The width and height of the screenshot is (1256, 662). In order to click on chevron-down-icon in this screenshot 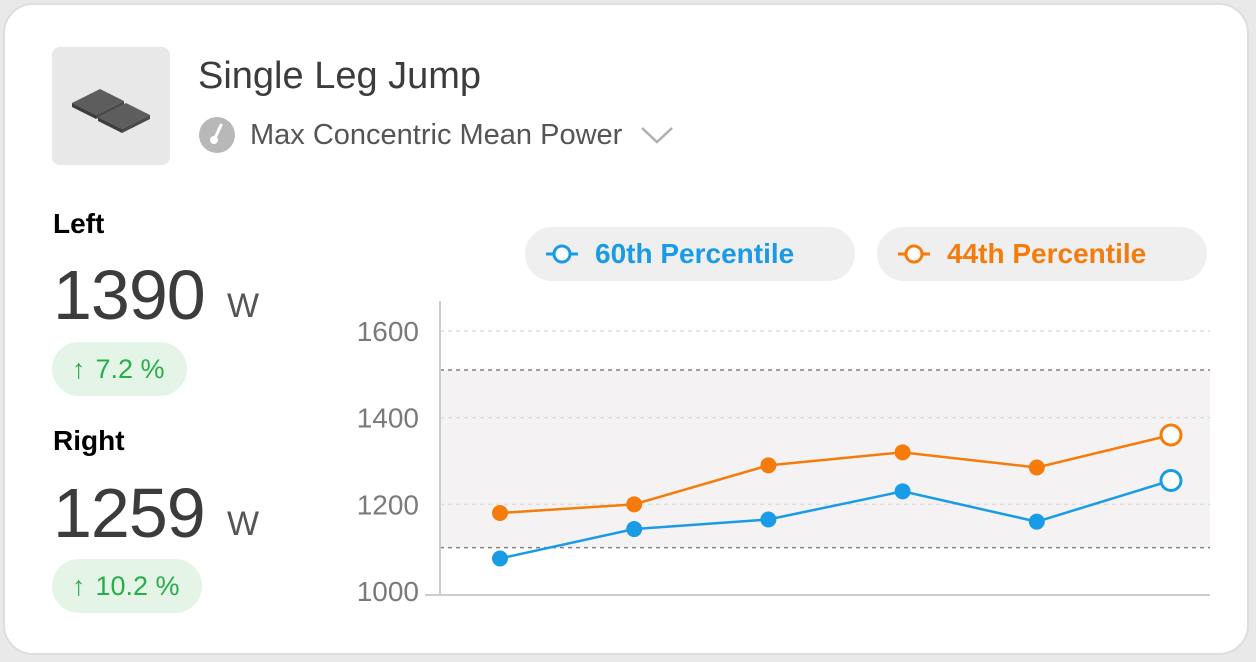, I will do `click(657, 135)`.